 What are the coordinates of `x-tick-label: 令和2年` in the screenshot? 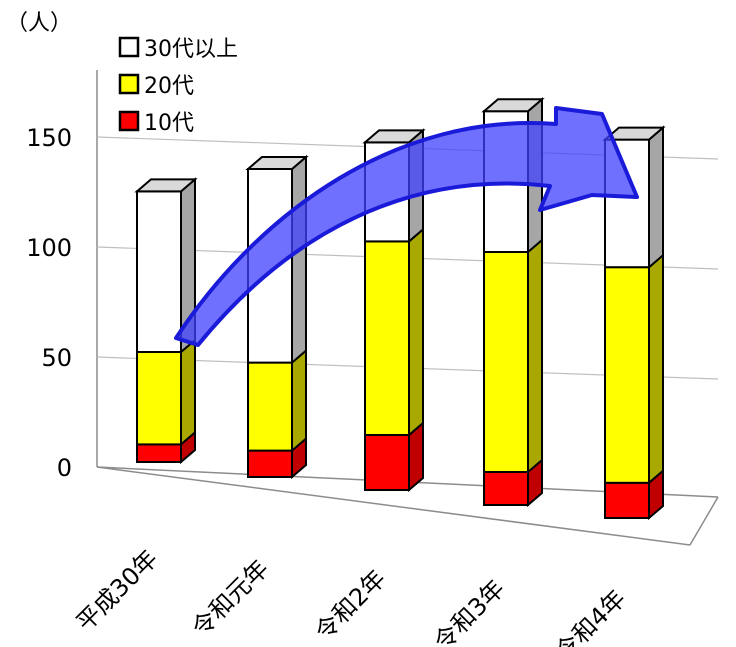 It's located at (351, 605).